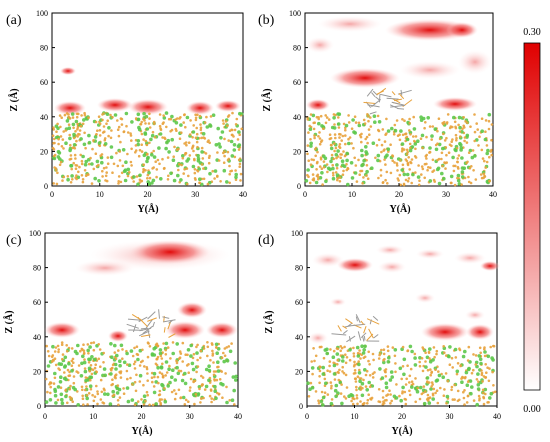  I want to click on panel-b-yticks: 0 20 40 60 80 100, so click(298, 100).